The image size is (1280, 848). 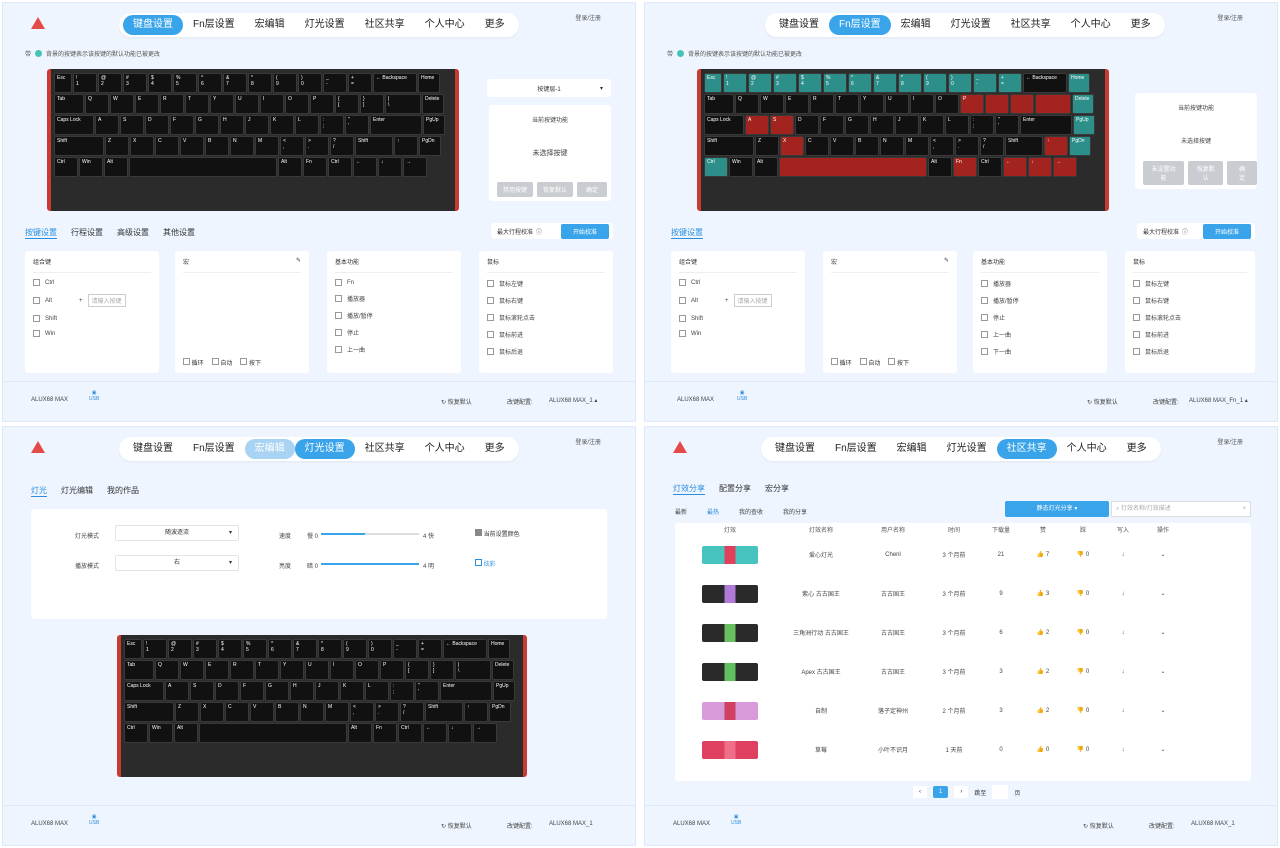 What do you see at coordinates (260, 83) in the screenshot?
I see `key: * 8` at bounding box center [260, 83].